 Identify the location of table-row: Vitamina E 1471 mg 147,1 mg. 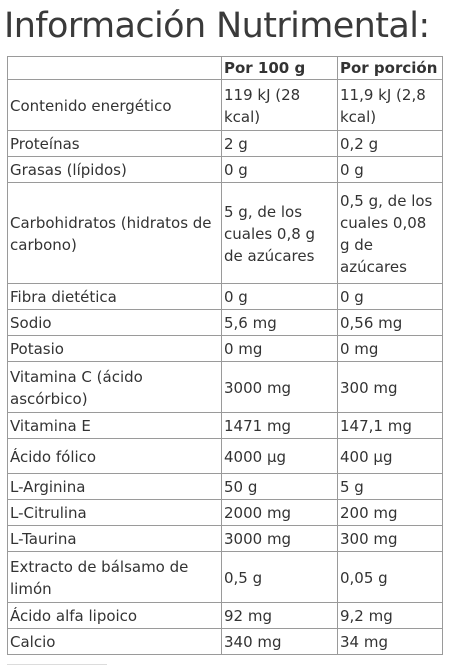
(225, 425).